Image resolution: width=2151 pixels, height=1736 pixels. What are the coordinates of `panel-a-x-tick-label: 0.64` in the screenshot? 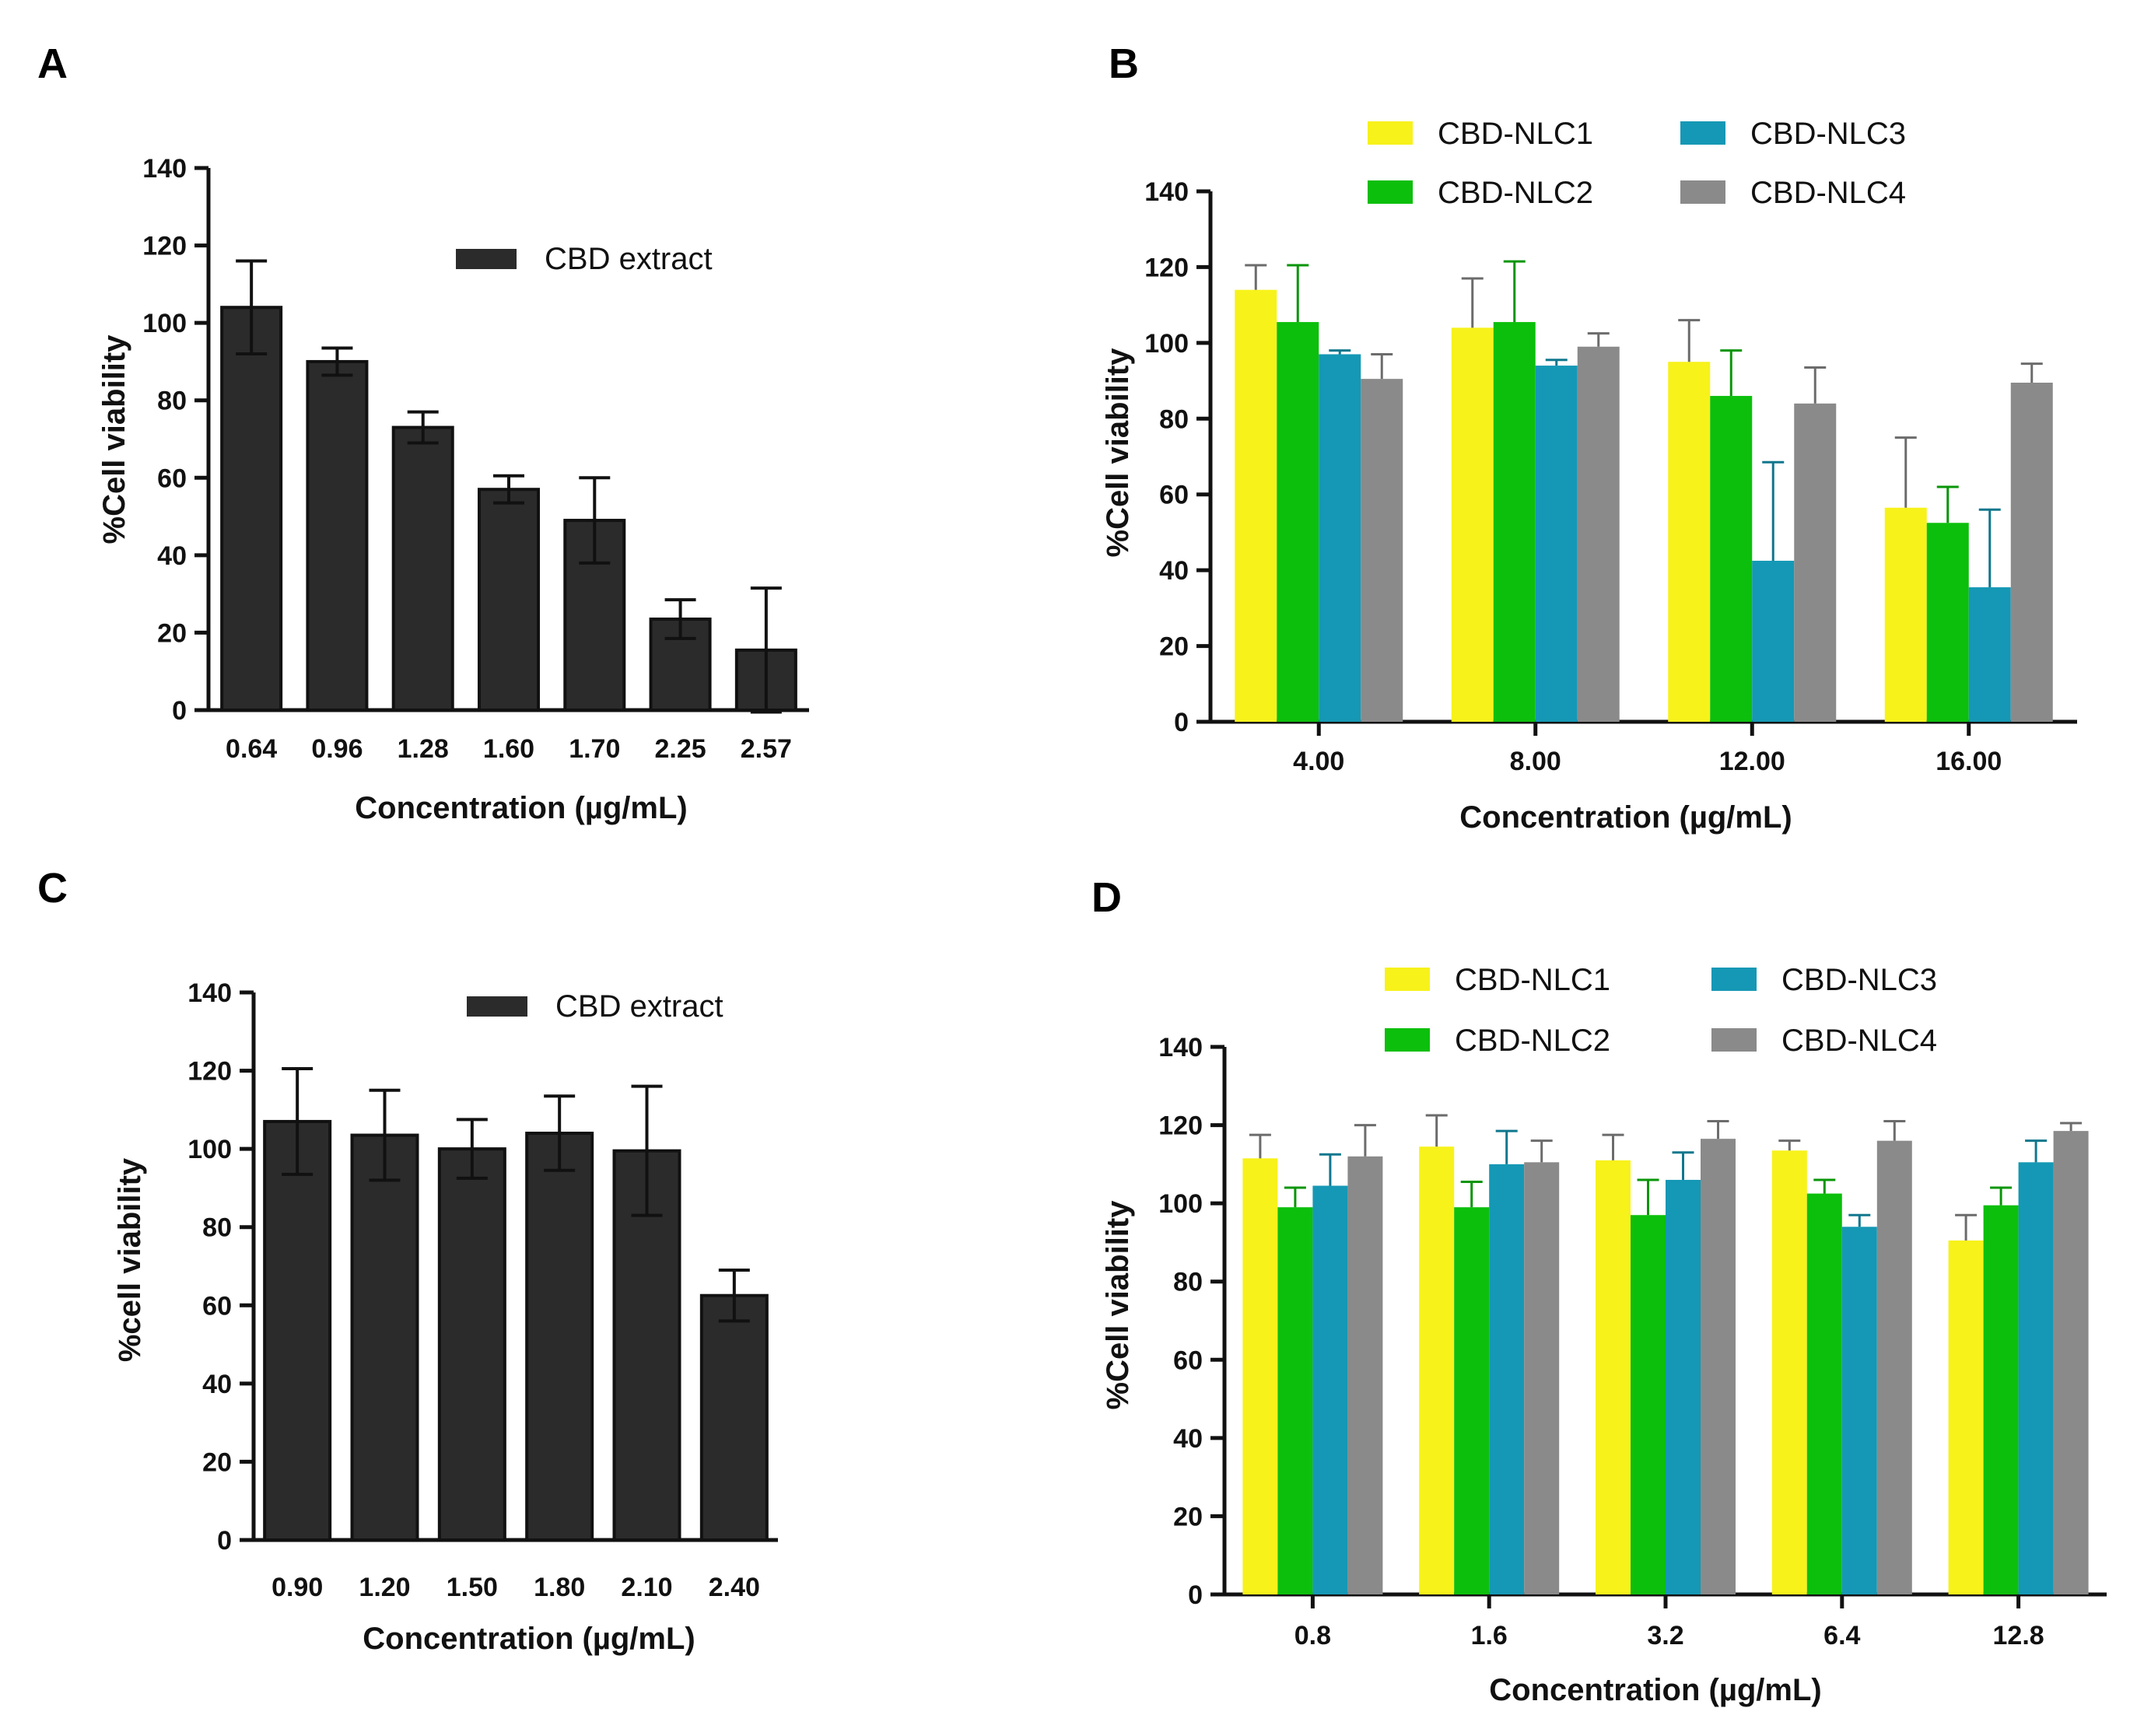 It's located at (251, 749).